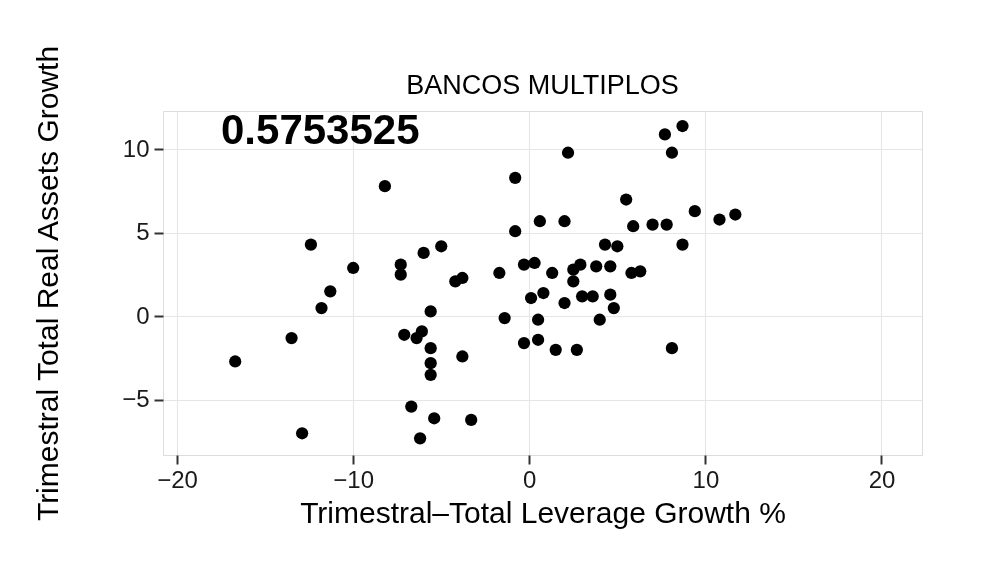  Describe the element at coordinates (543, 512) in the screenshot. I see `x-axis-title: Trimestral–Total Leverage Growth %` at that location.